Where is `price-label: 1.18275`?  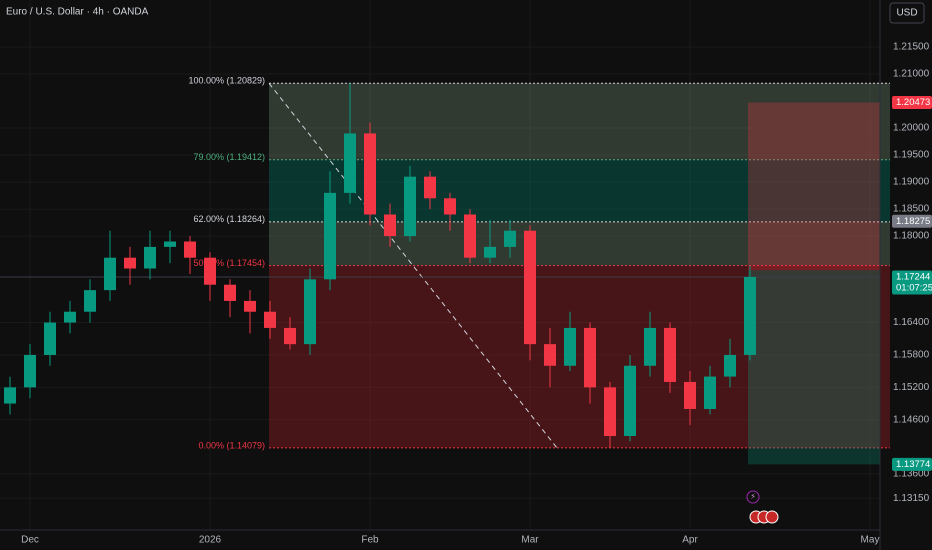
price-label: 1.18275 is located at coordinates (913, 221).